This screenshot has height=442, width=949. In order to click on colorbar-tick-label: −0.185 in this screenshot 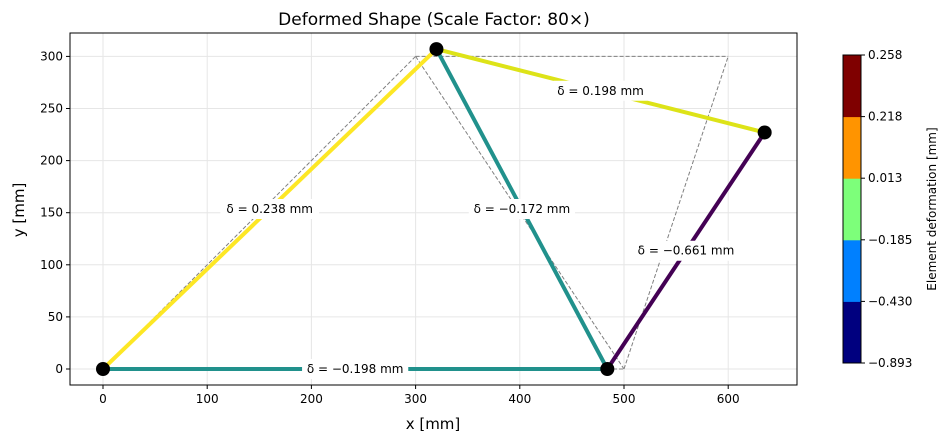, I will do `click(890, 240)`.